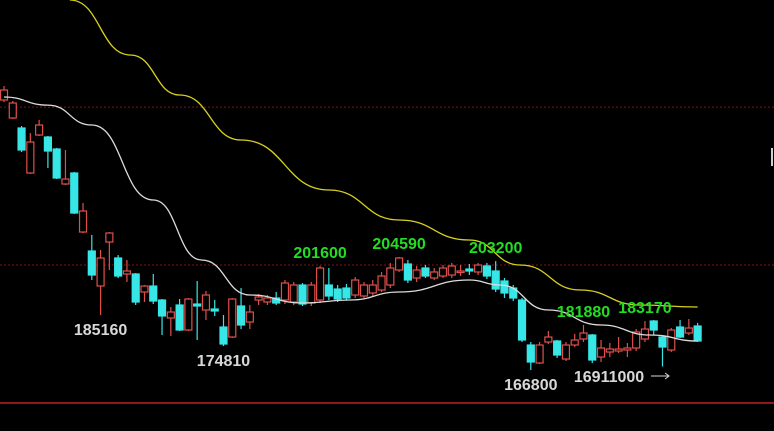 The width and height of the screenshot is (774, 431). I want to click on high-price-label: 203200, so click(495, 248).